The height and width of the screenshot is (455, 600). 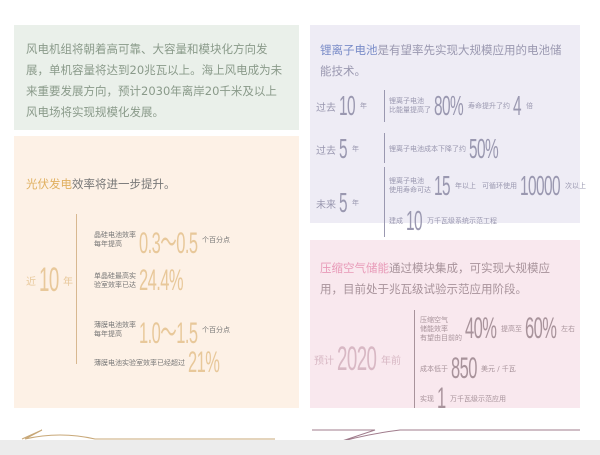 What do you see at coordinates (115, 280) in the screenshot?
I see `item-label: 单晶硅最高实 验室效率已达` at bounding box center [115, 280].